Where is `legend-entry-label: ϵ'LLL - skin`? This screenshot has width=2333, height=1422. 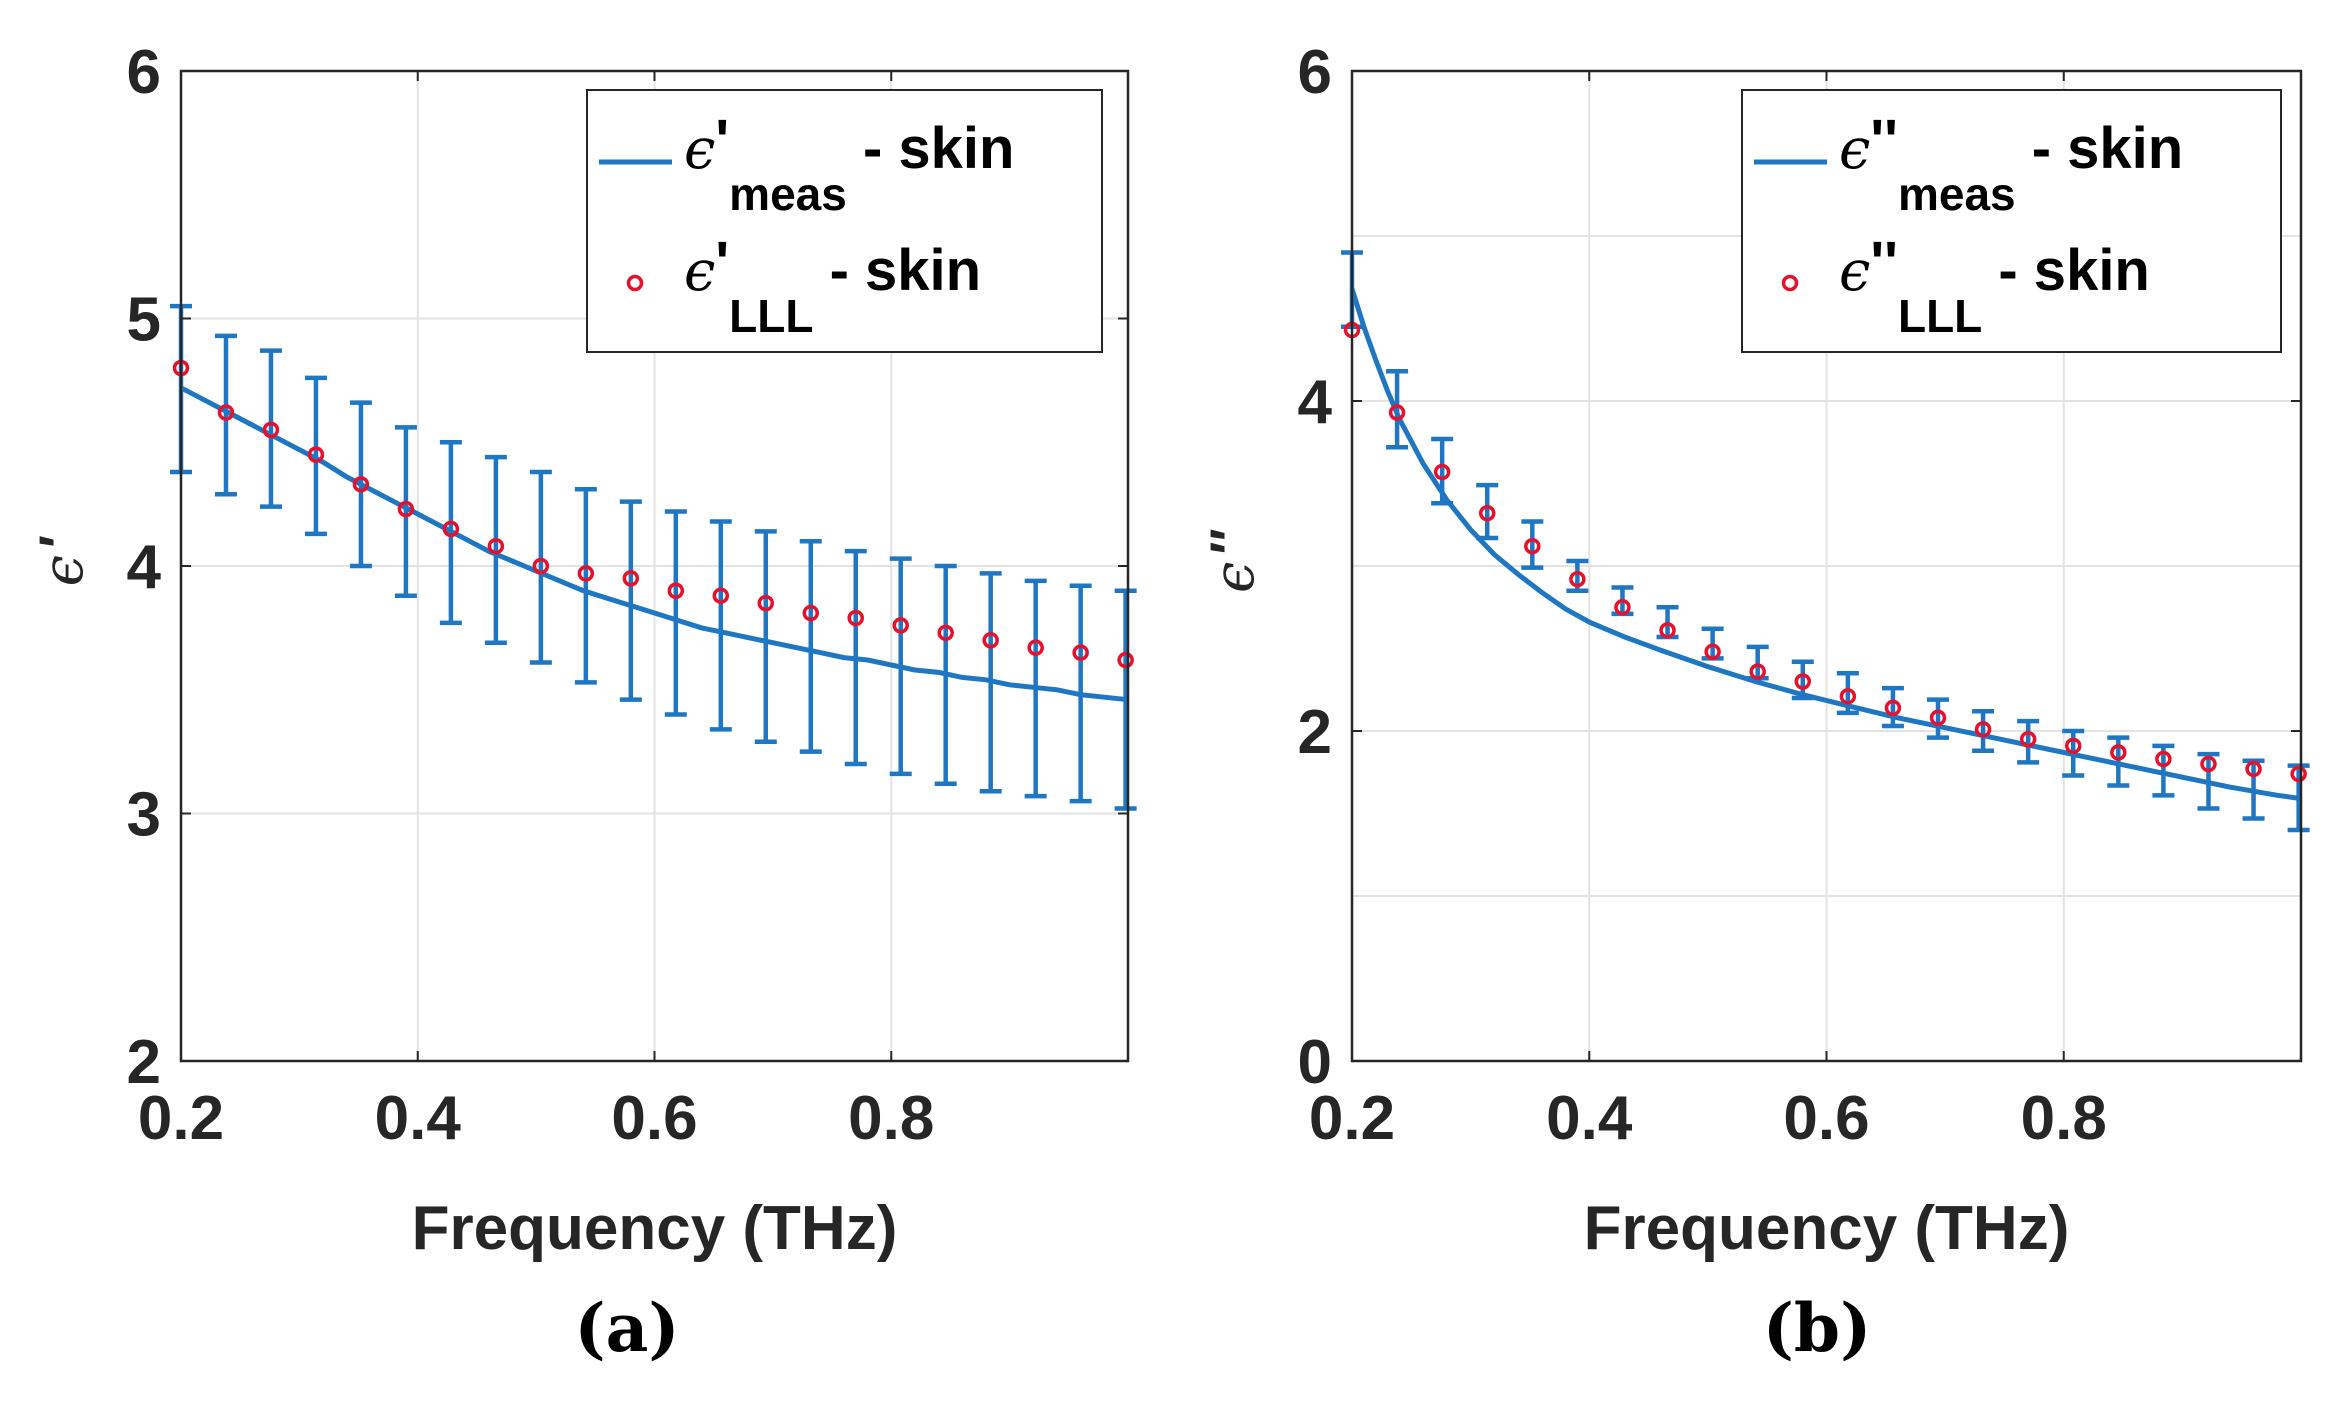 legend-entry-label: ϵ'LLL - skin is located at coordinates (832, 286).